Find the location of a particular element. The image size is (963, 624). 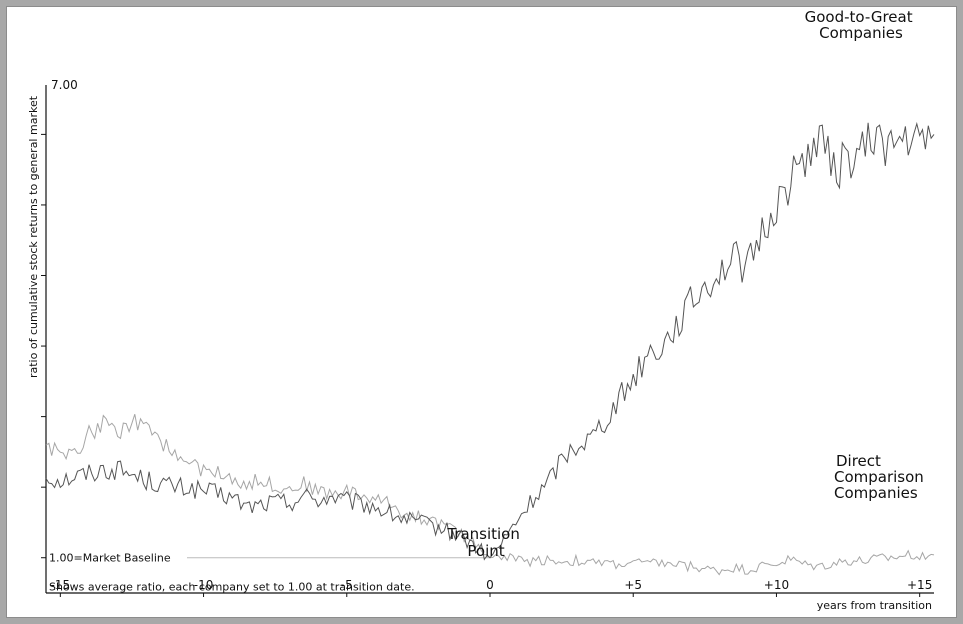

series-label-comparison: Direct Comparison Companies is located at coordinates (881, 477).